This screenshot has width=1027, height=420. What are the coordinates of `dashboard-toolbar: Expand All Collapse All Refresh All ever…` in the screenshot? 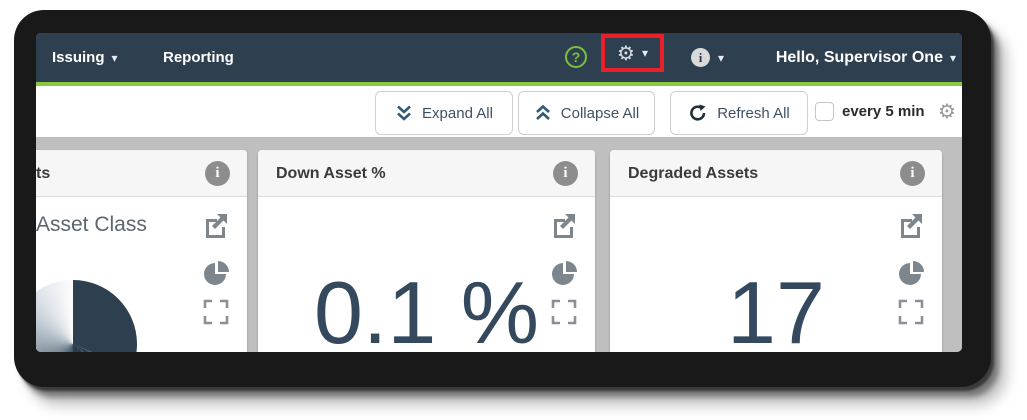 It's located at (499, 111).